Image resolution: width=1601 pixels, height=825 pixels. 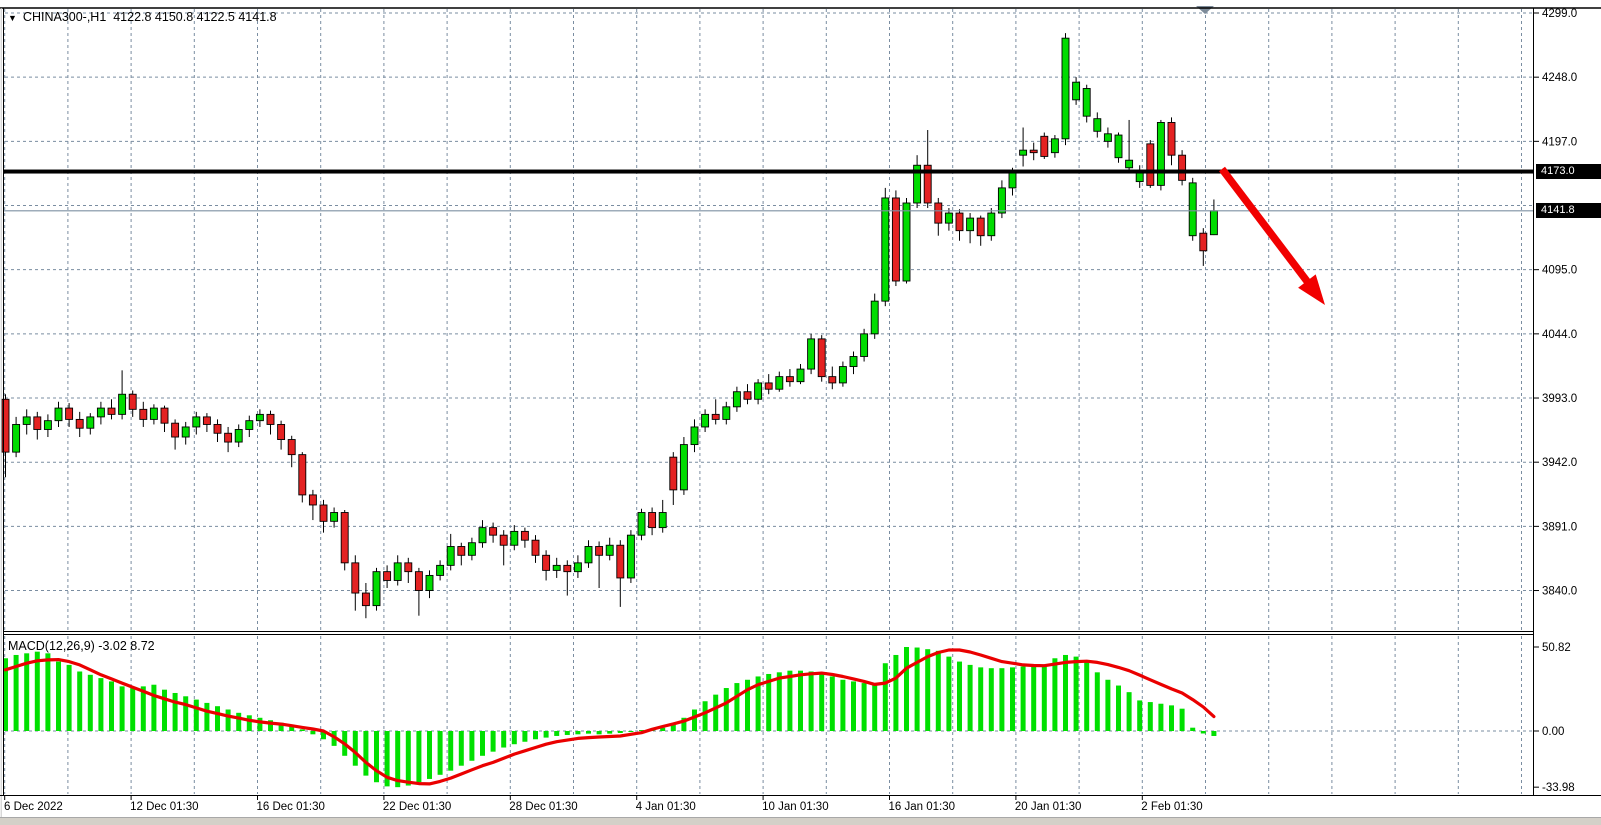 What do you see at coordinates (164, 807) in the screenshot?
I see `time-axis-label: 12 Dec 01:30` at bounding box center [164, 807].